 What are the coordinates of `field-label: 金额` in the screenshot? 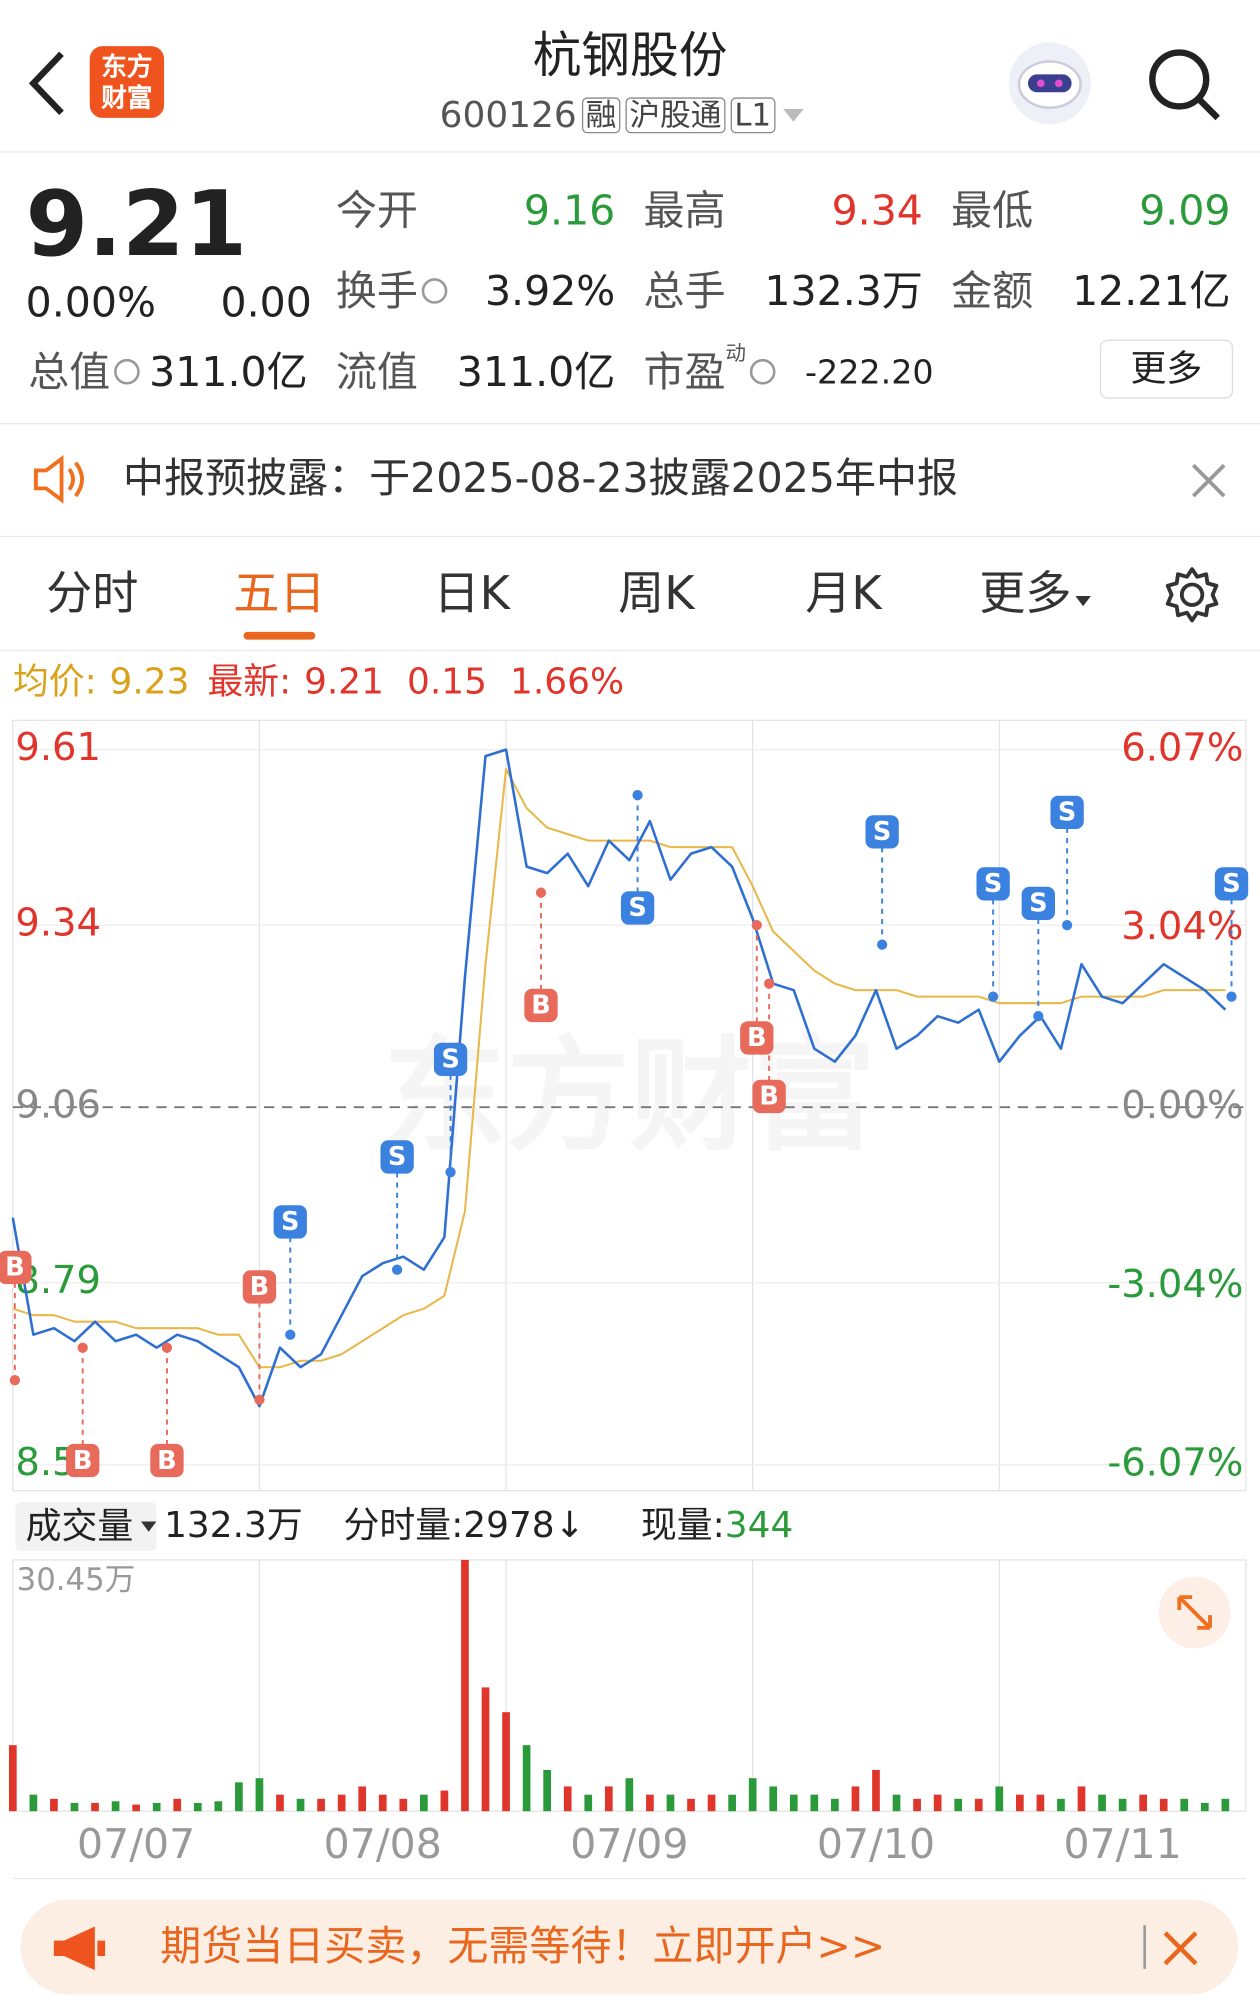 It's located at (992, 290).